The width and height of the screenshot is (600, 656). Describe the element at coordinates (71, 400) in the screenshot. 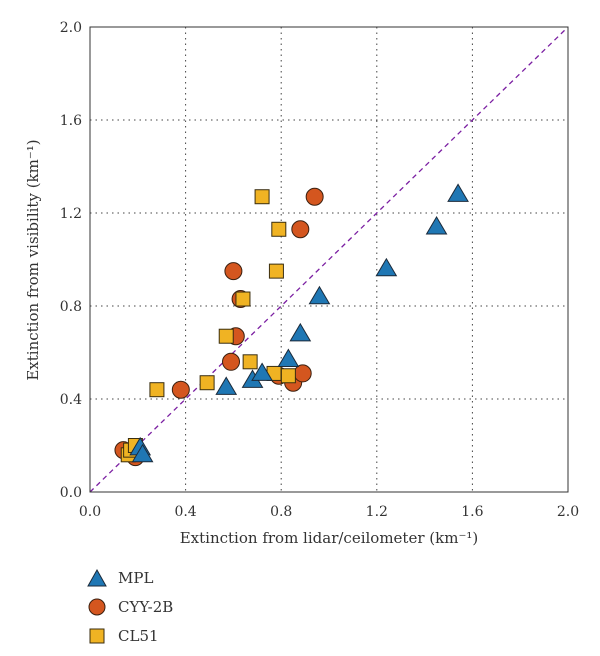

I see `y-tick-label: 0.4` at that location.